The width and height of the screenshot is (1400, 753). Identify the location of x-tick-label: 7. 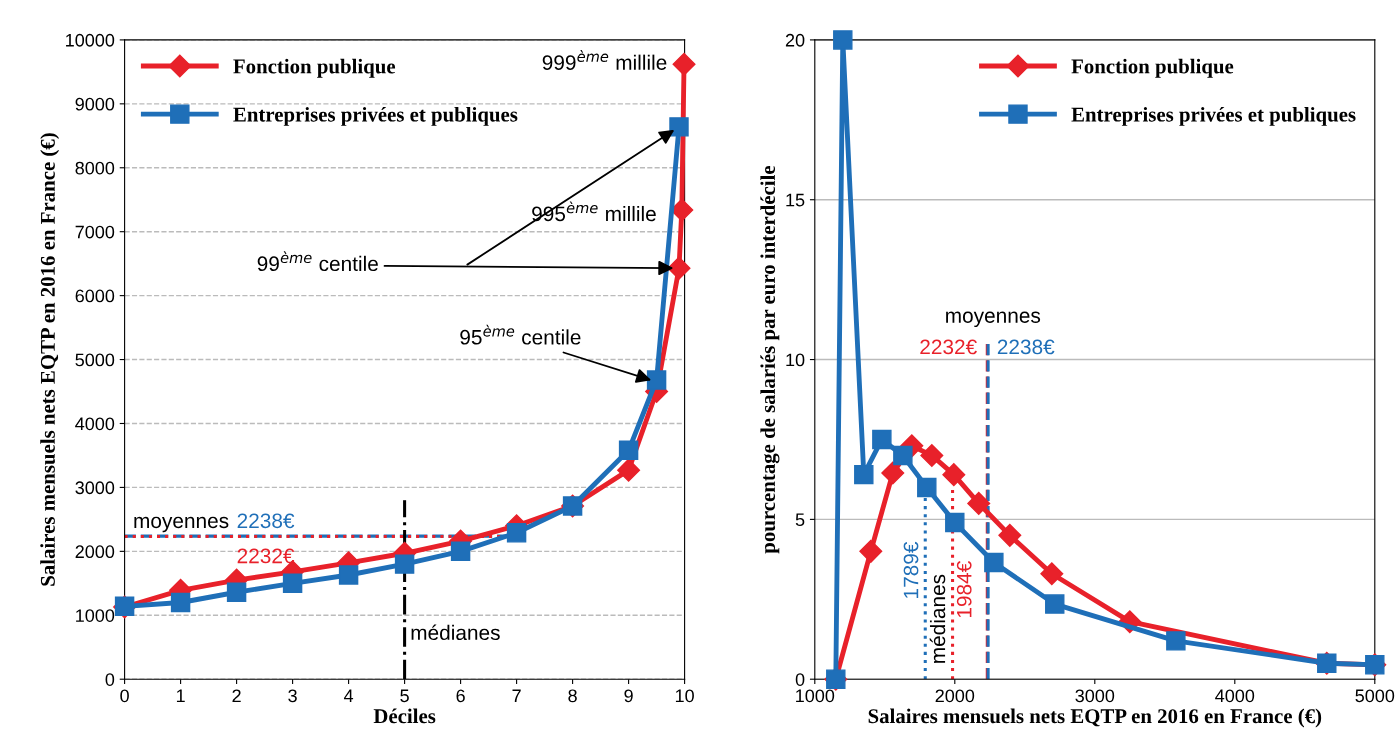
(516, 696).